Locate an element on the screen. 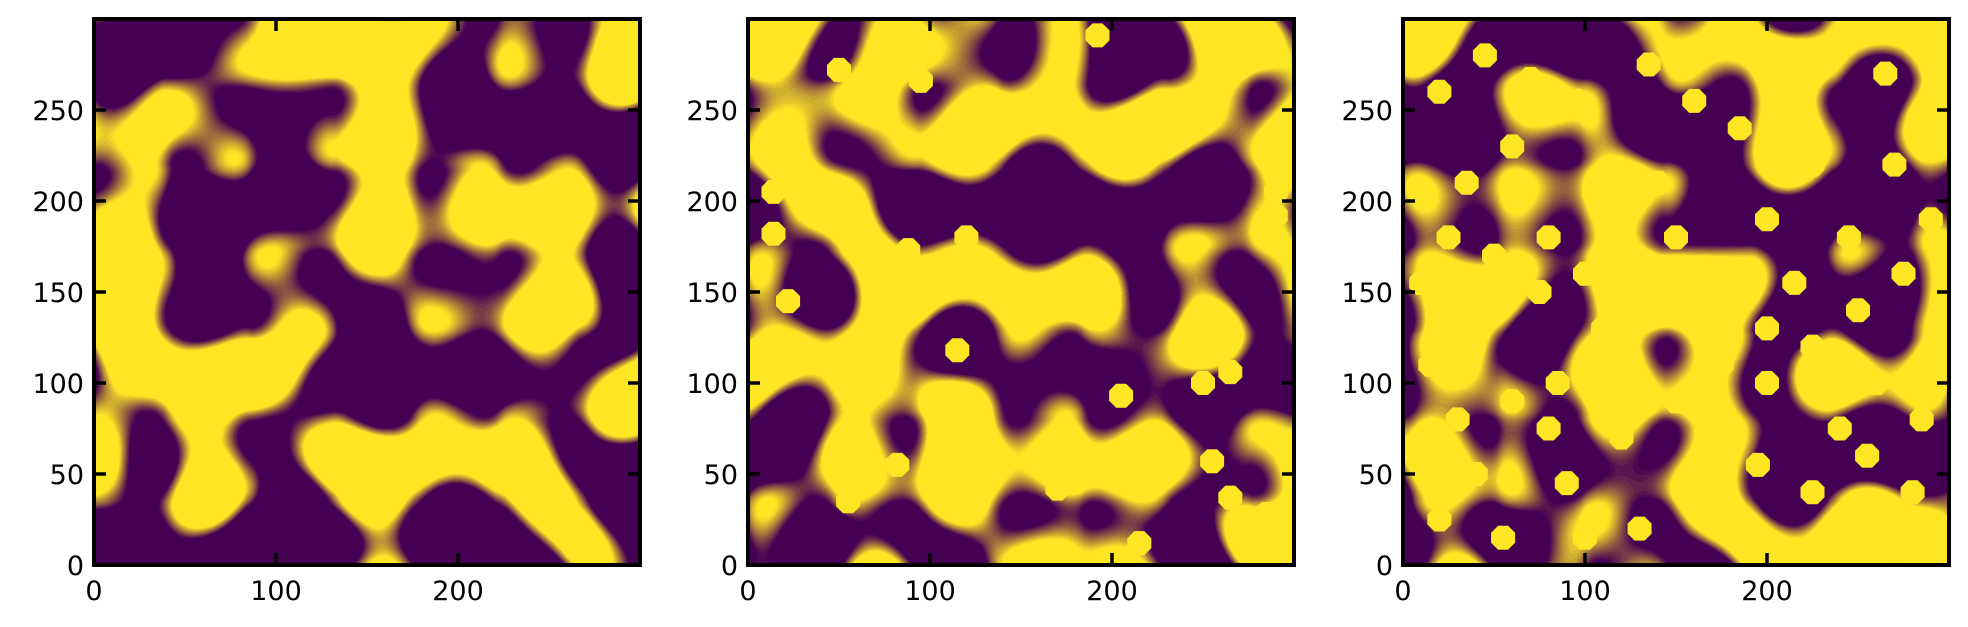 The image size is (1968, 627). panel-2-ytick-label-150: 150 is located at coordinates (712, 293).